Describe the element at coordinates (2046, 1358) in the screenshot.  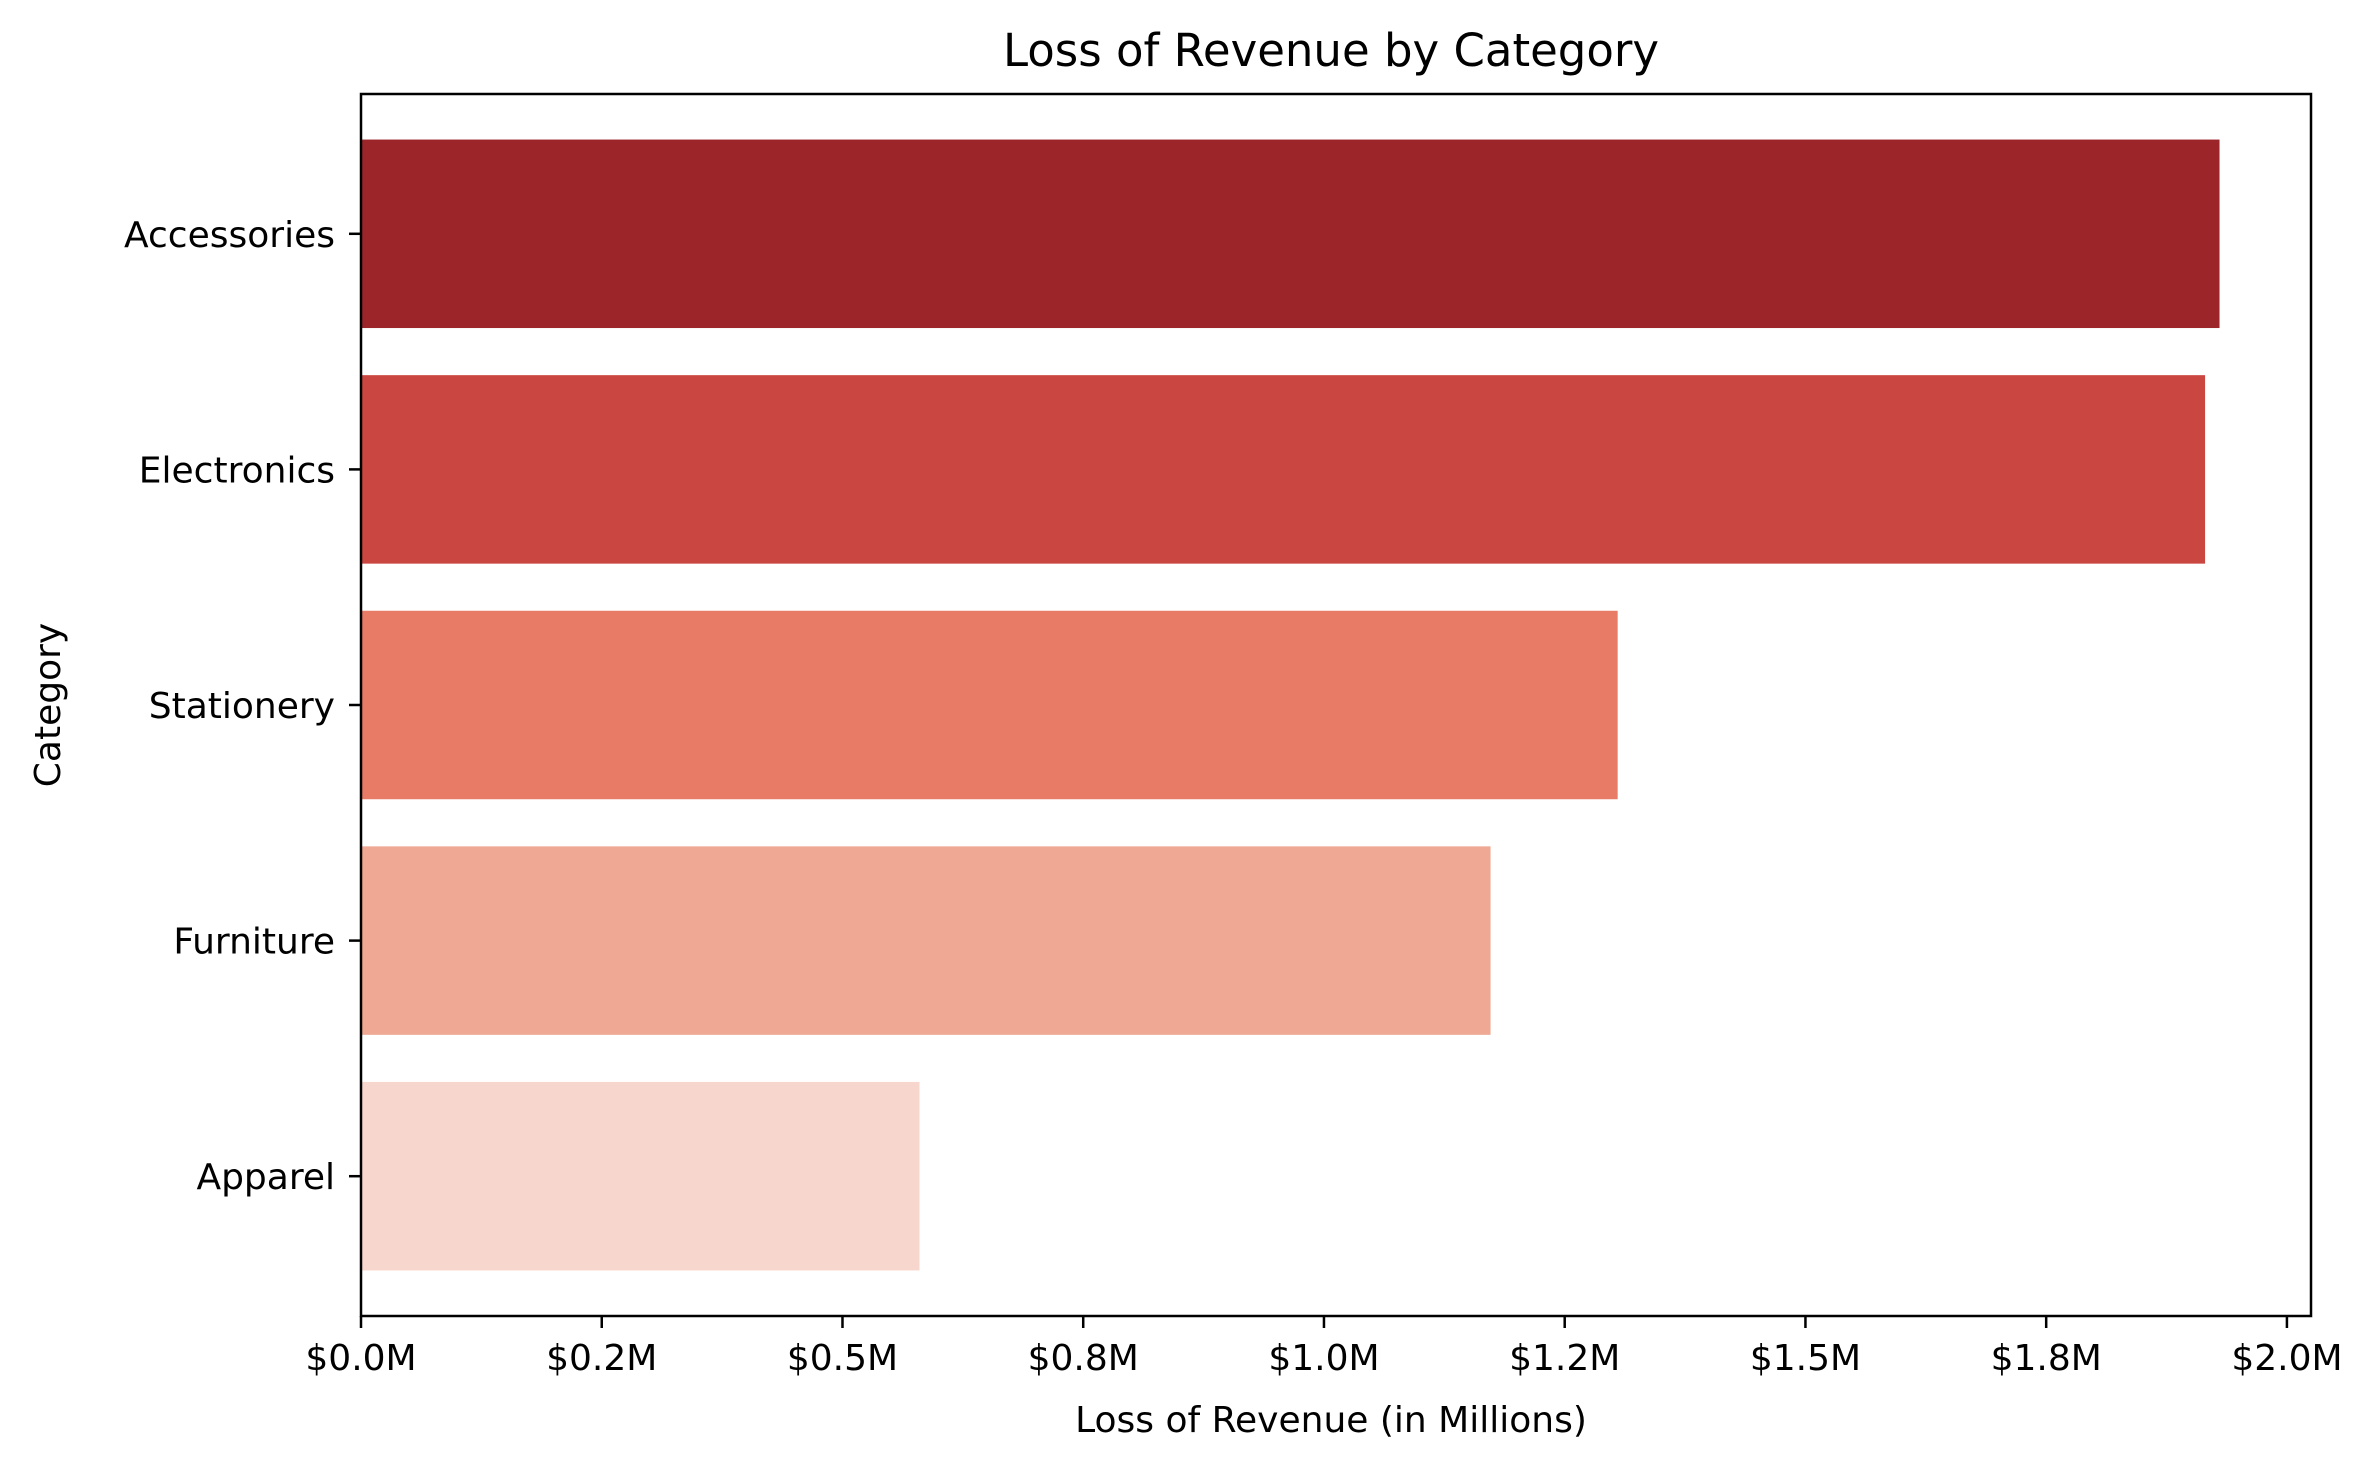
I see `x-tick-label: $1.8M` at that location.